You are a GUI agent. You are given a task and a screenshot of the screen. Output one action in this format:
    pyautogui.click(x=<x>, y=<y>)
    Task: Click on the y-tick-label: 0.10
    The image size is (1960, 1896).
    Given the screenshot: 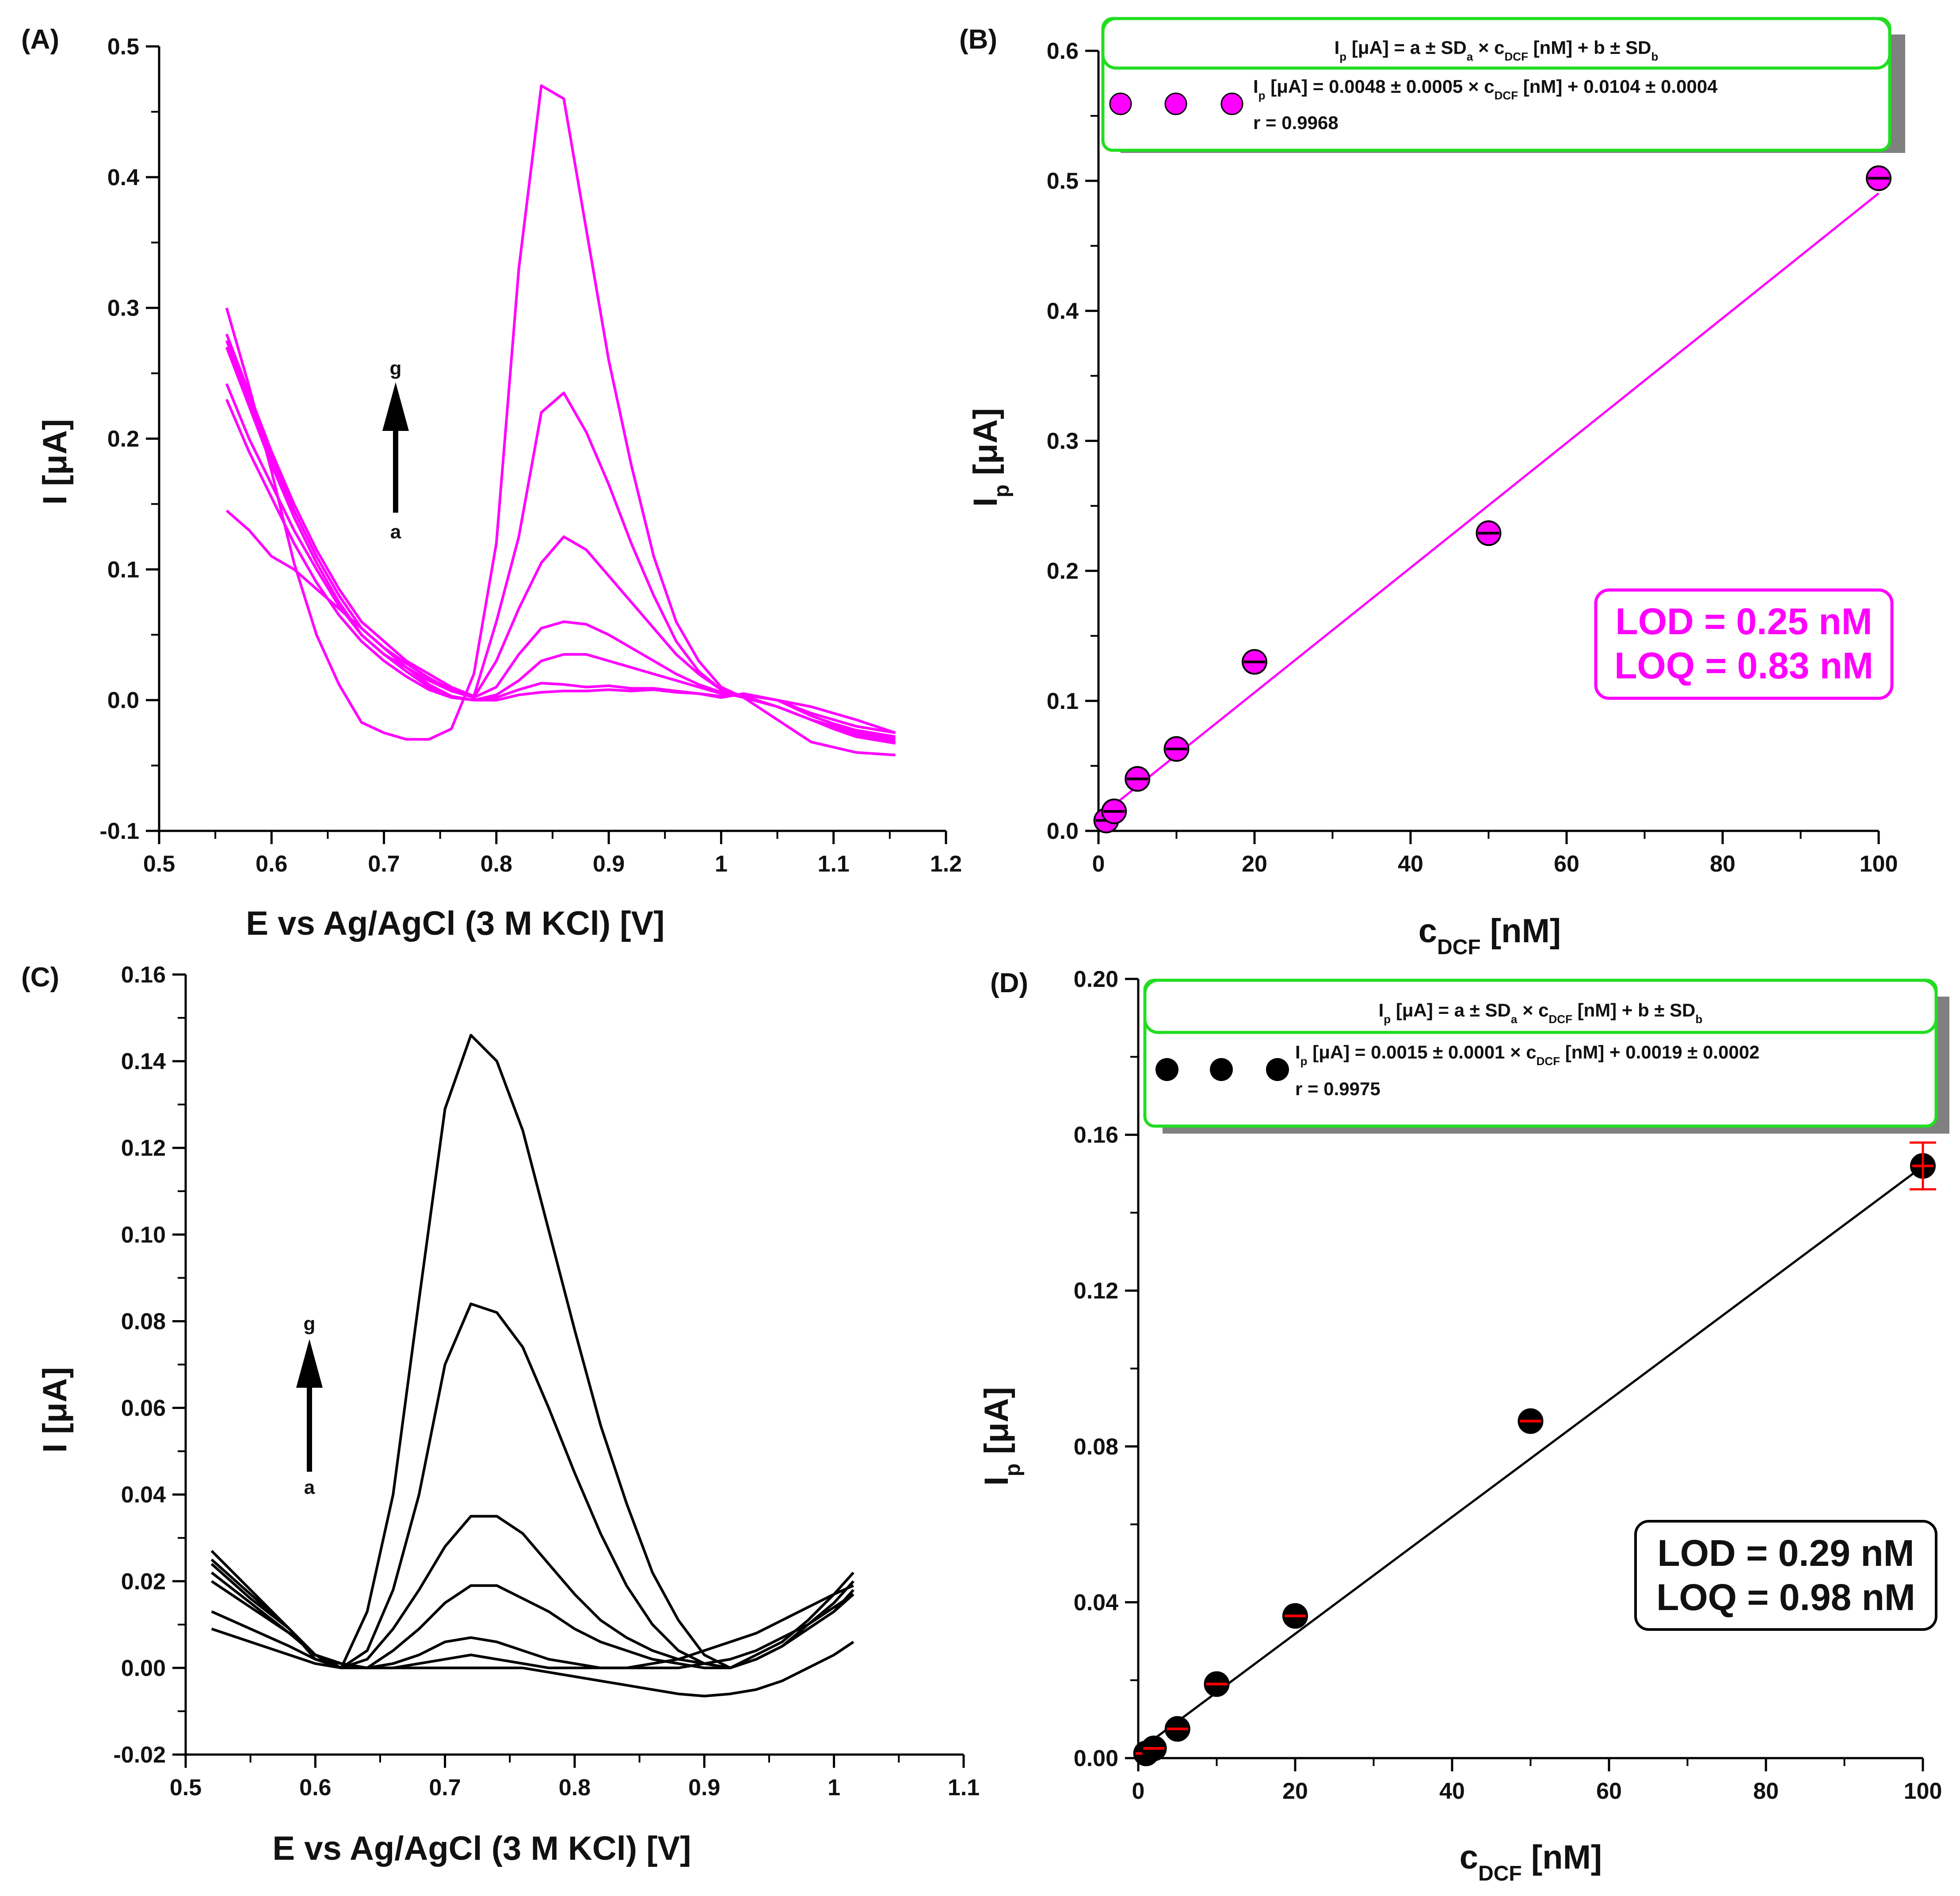 What is the action you would take?
    pyautogui.click(x=143, y=1235)
    